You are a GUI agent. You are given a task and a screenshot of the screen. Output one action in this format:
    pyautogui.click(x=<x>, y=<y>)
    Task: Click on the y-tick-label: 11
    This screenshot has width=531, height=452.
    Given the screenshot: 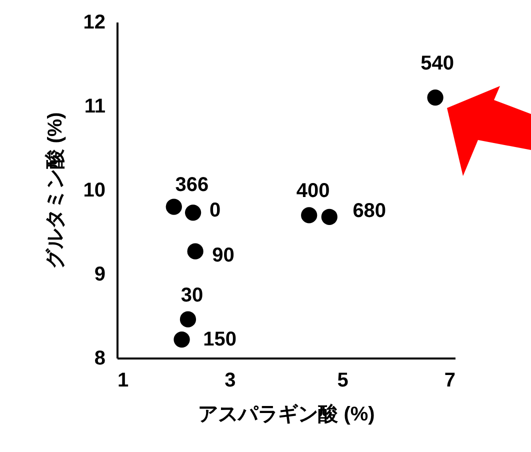 What is the action you would take?
    pyautogui.click(x=95, y=107)
    